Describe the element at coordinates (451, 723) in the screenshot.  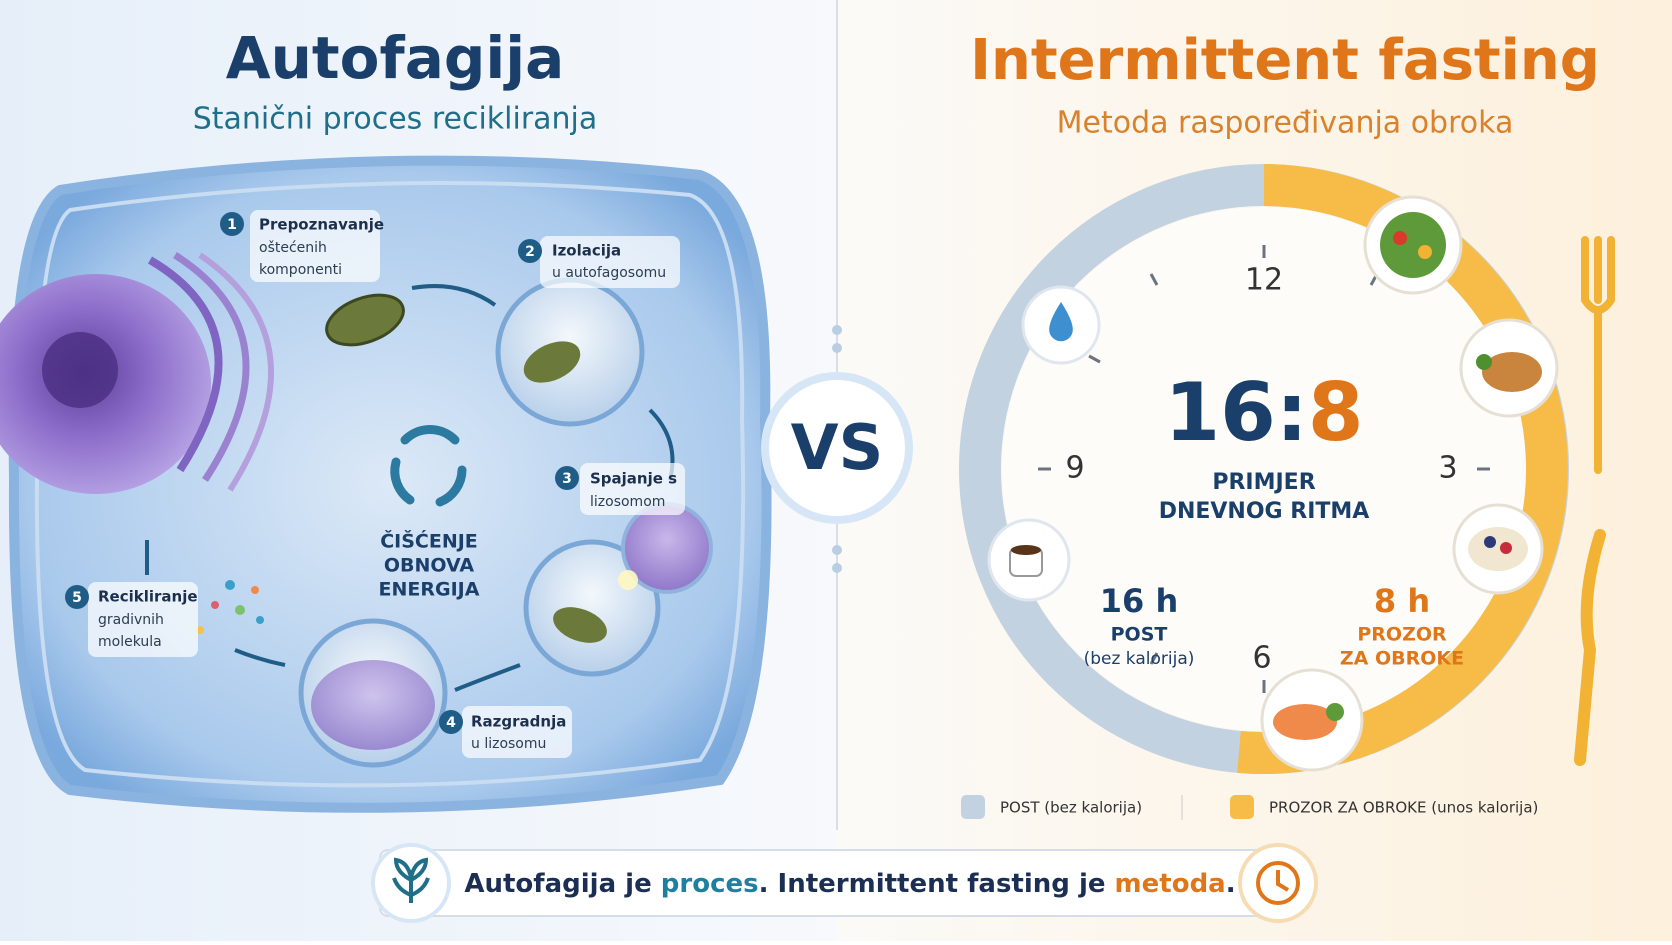
I see `step-number: 4` at that location.